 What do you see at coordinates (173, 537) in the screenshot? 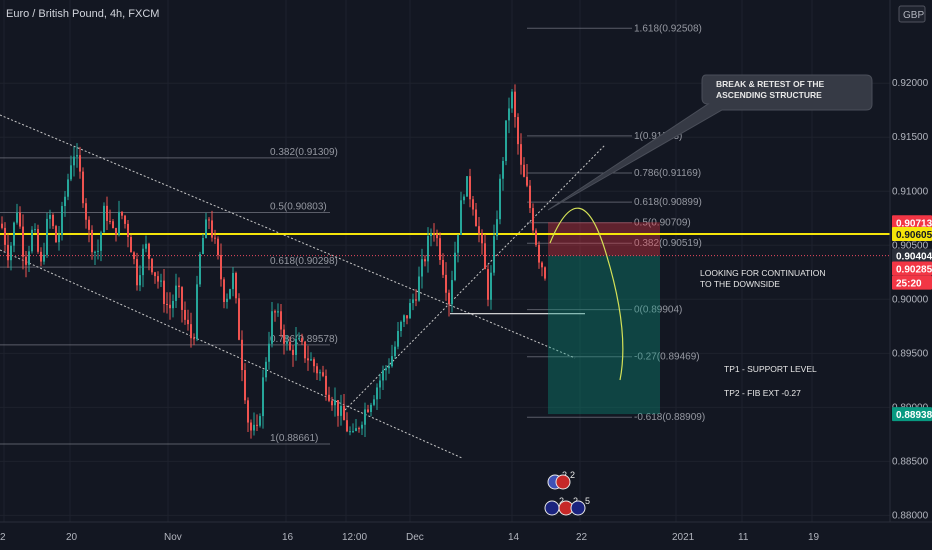
I see `time-tick-label: Nov` at bounding box center [173, 537].